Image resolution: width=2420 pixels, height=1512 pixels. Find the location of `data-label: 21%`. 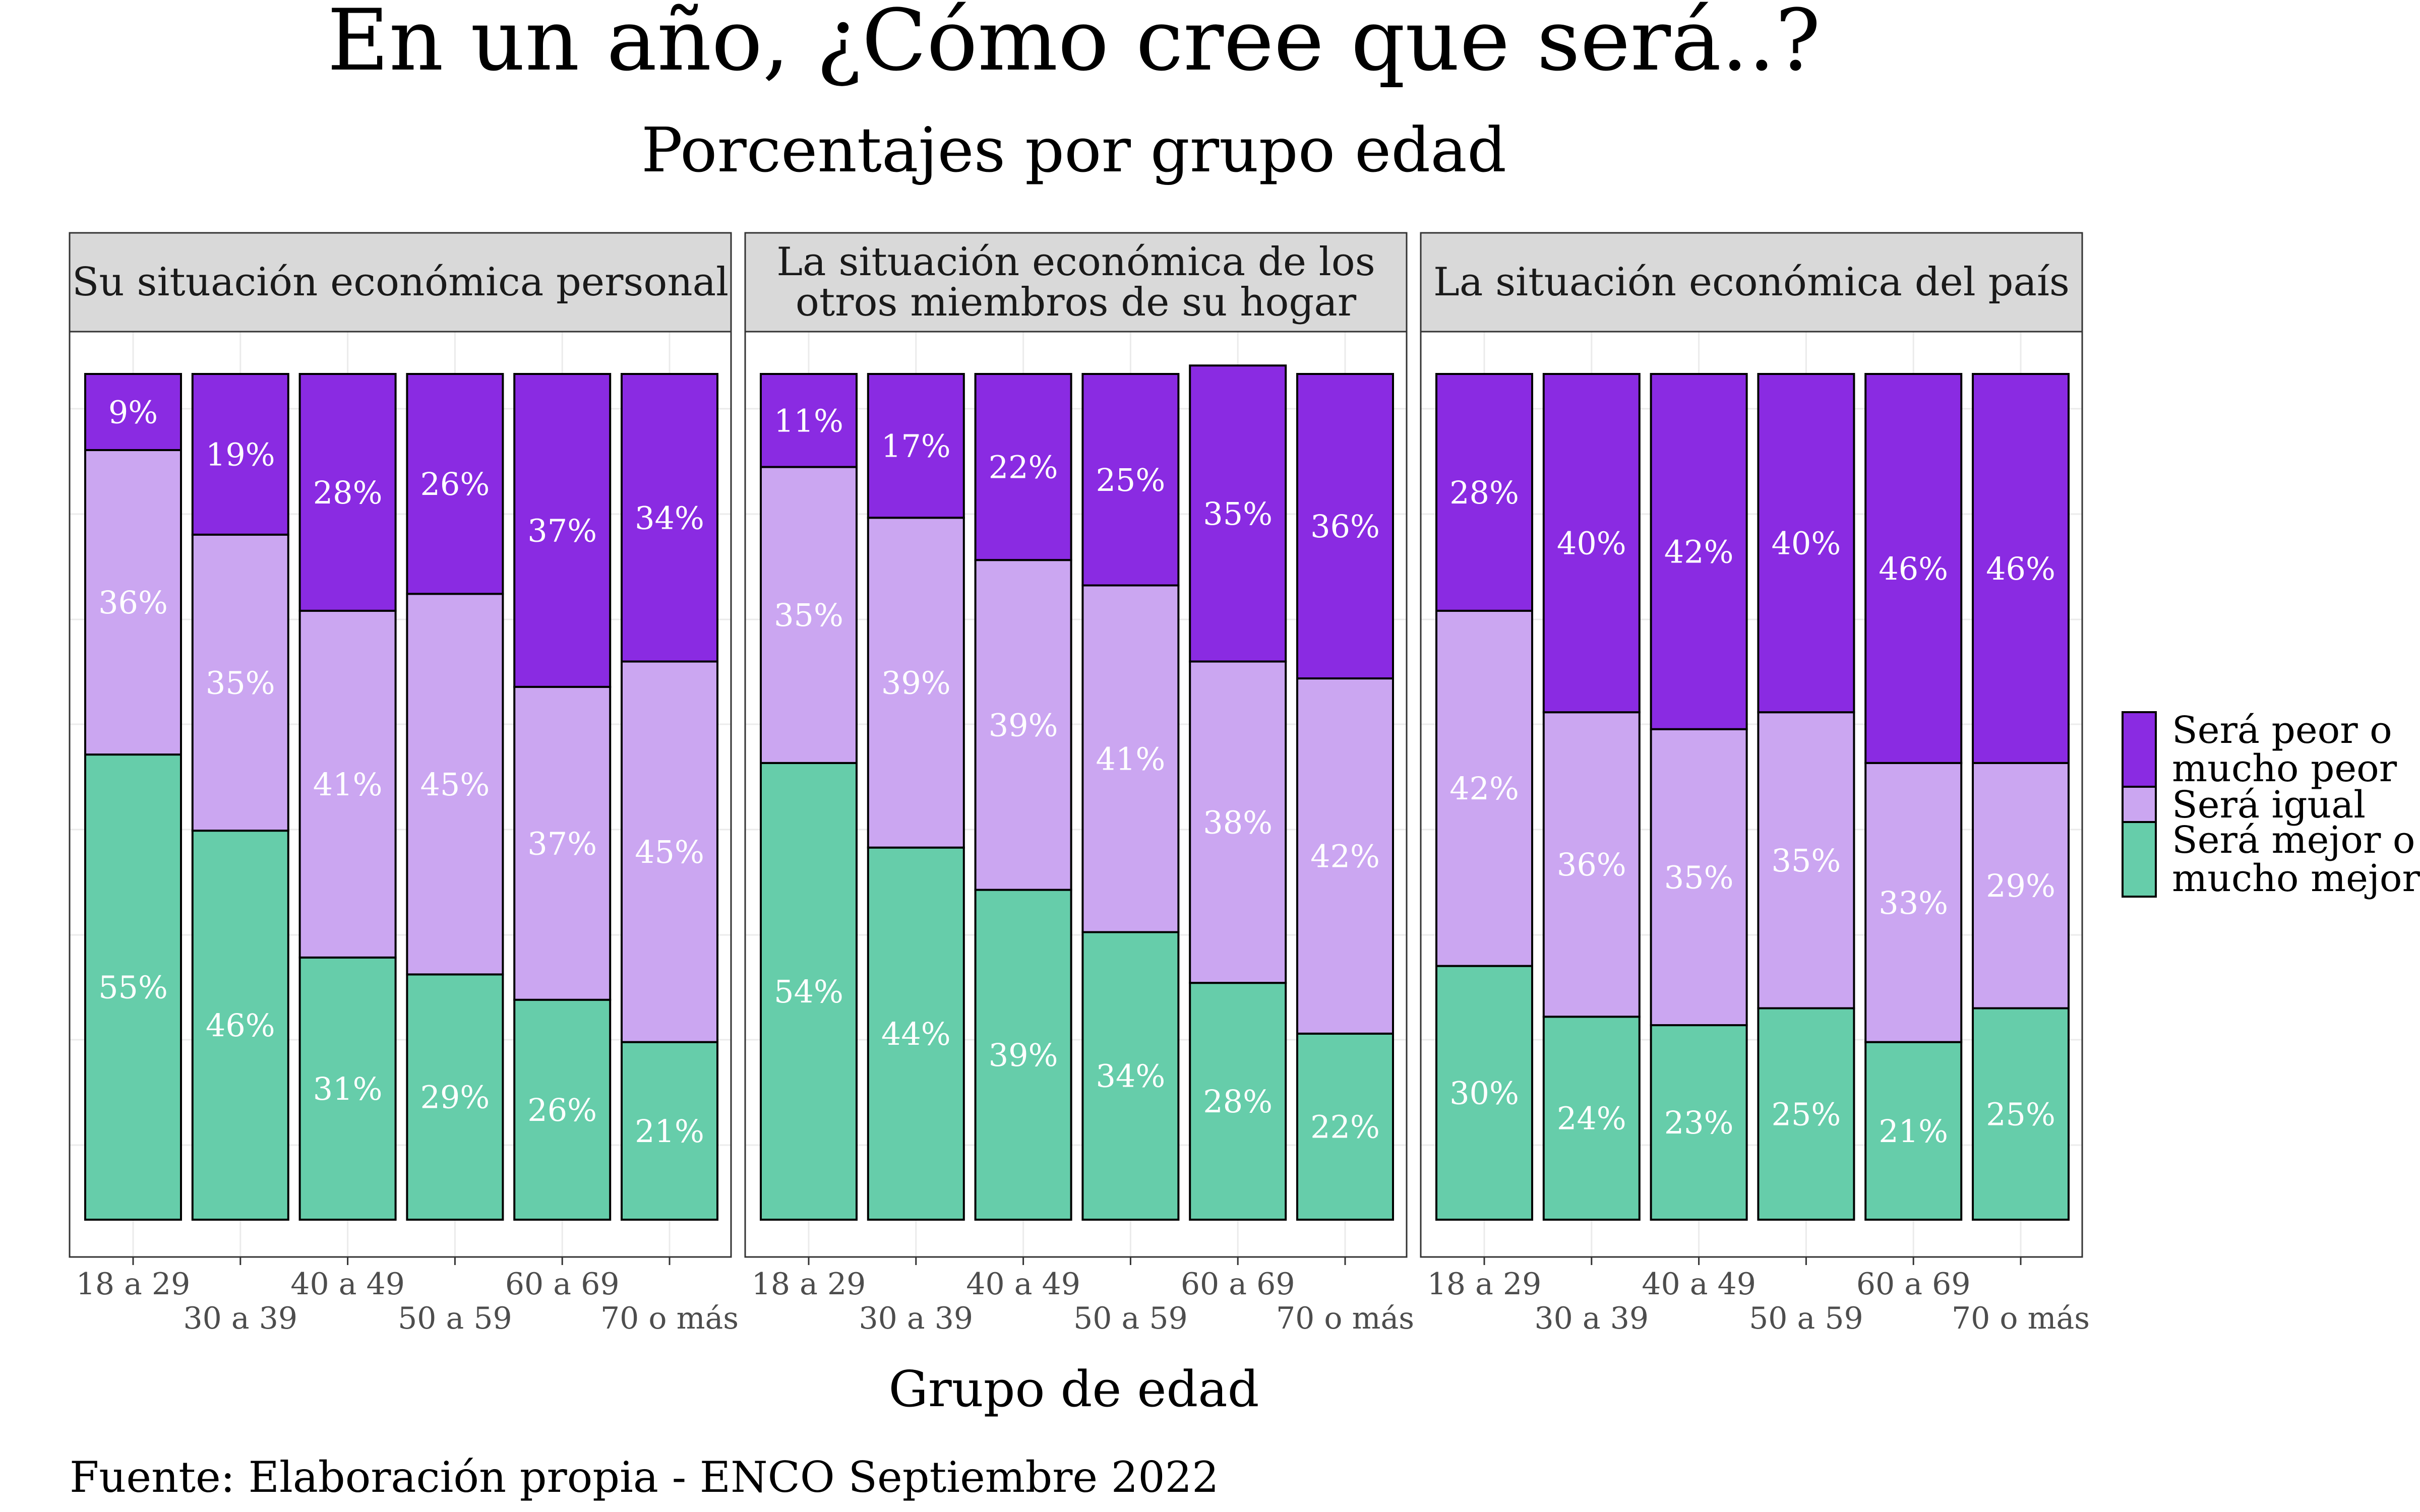

data-label: 21% is located at coordinates (1913, 1131).